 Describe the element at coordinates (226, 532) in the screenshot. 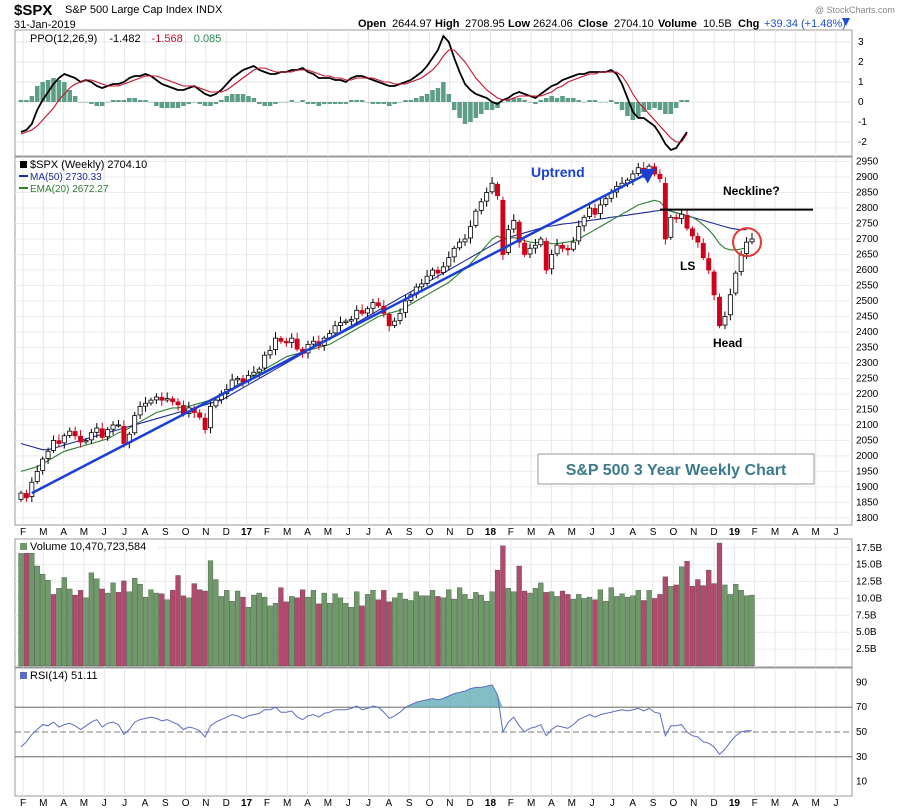

I see `x-tick-label: D` at that location.